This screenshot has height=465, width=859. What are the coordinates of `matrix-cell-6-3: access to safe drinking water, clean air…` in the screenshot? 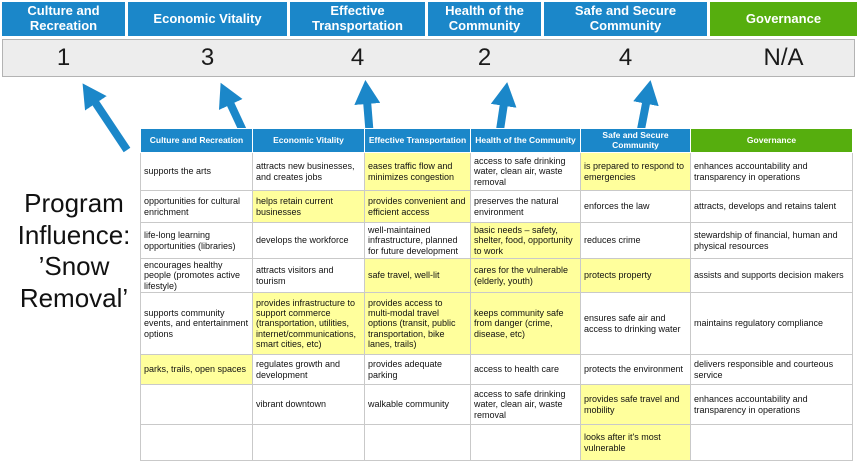 It's located at (525, 405).